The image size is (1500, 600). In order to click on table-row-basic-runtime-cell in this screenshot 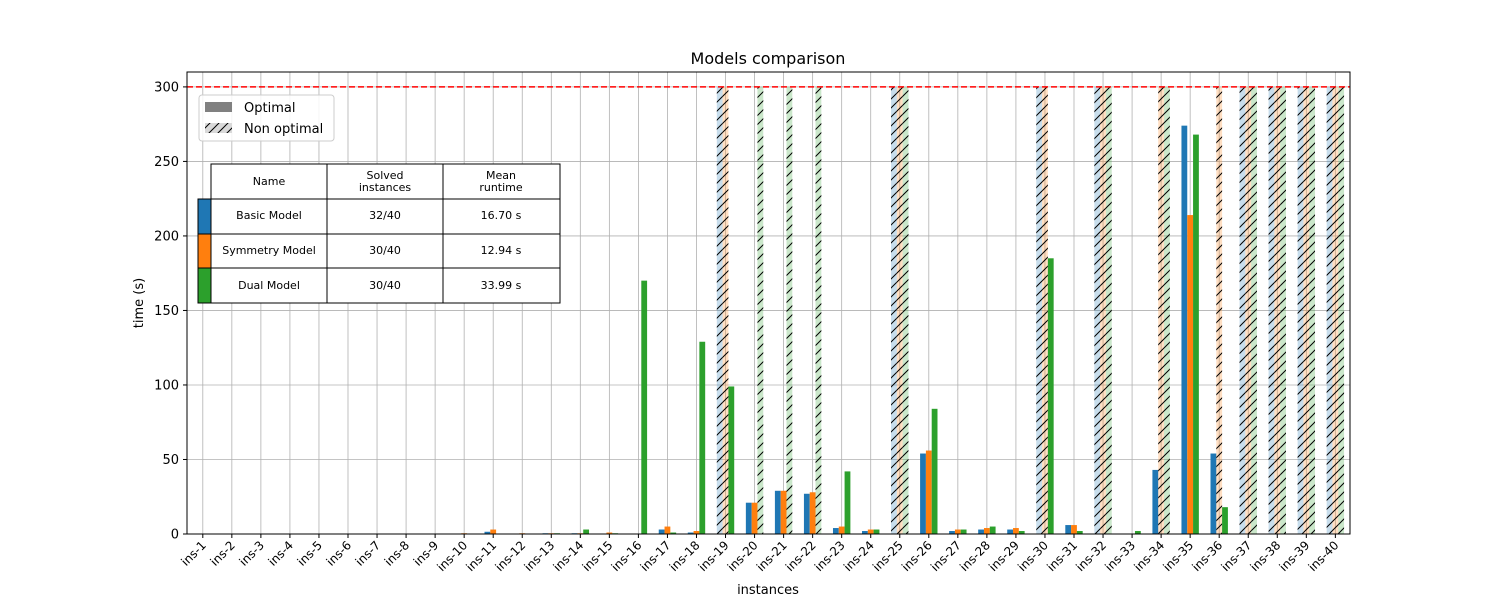, I will do `click(501, 216)`.